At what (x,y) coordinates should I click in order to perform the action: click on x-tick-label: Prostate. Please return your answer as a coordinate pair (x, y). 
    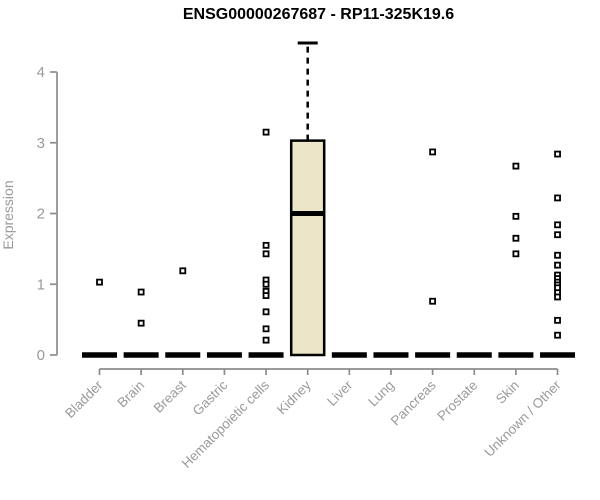
    Looking at the image, I should click on (457, 401).